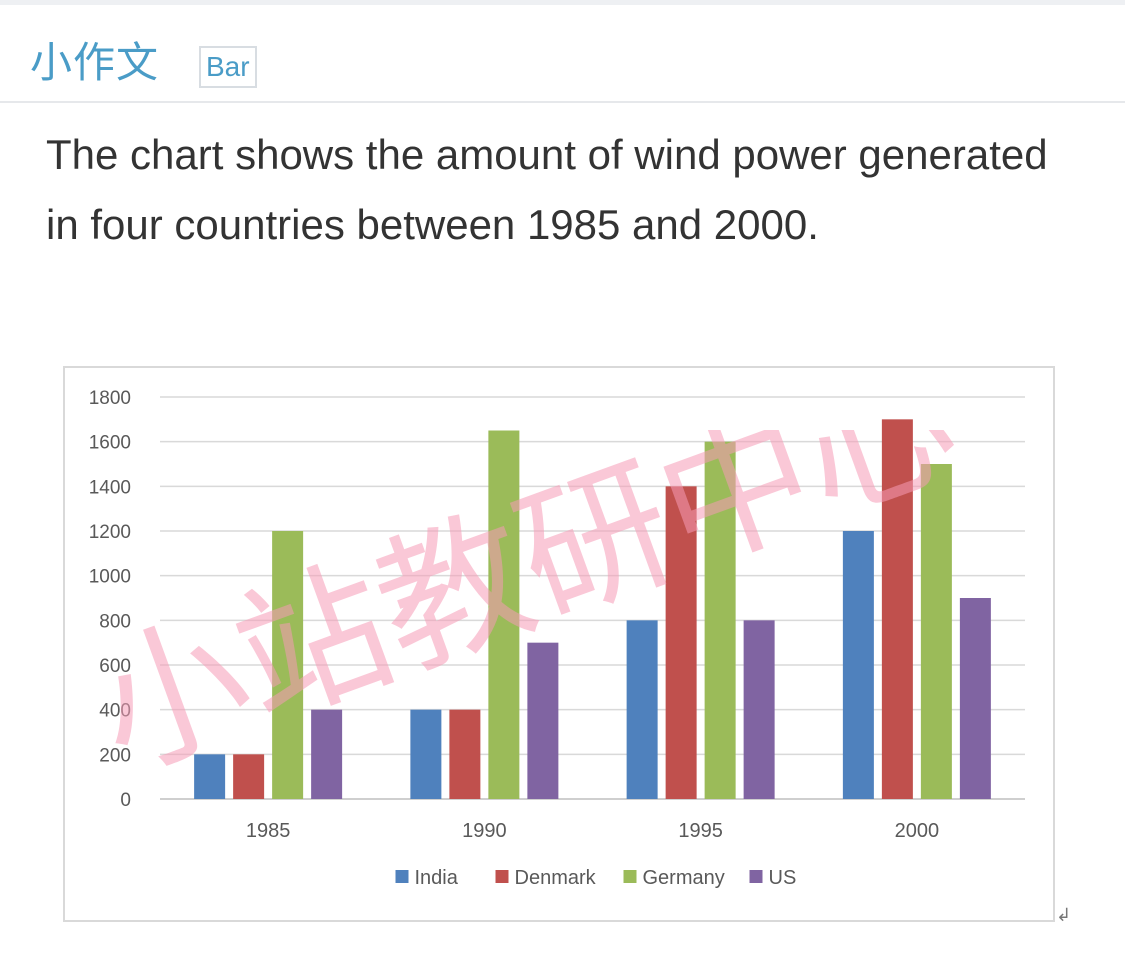  Describe the element at coordinates (700, 831) in the screenshot. I see `x-category-label: 1995` at that location.